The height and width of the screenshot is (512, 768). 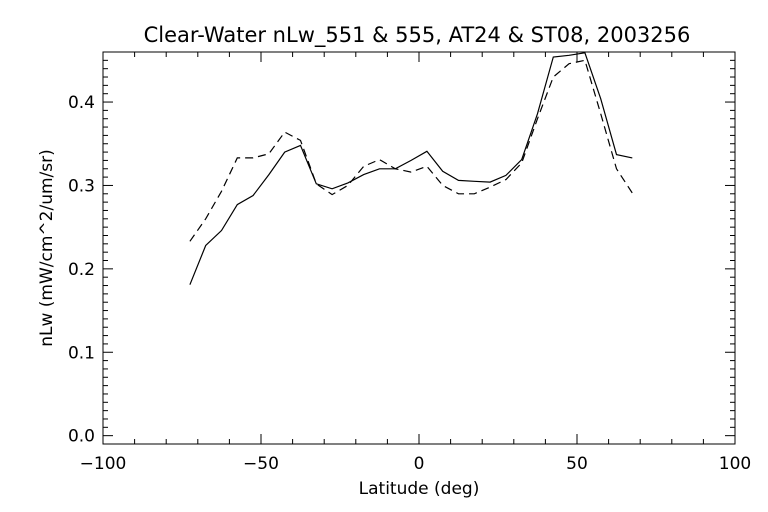 What do you see at coordinates (103, 464) in the screenshot?
I see `x-tick-label: −100` at bounding box center [103, 464].